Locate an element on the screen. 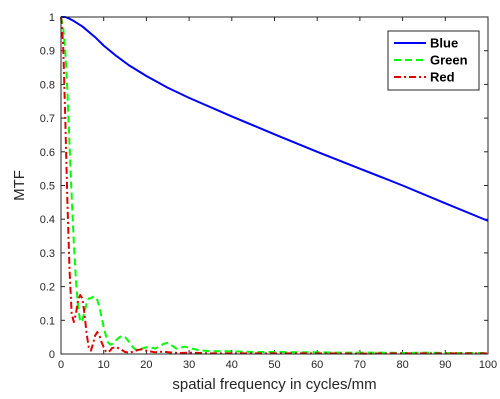 Image resolution: width=500 pixels, height=399 pixels. y-tick-label: 0.2 is located at coordinates (47, 288).